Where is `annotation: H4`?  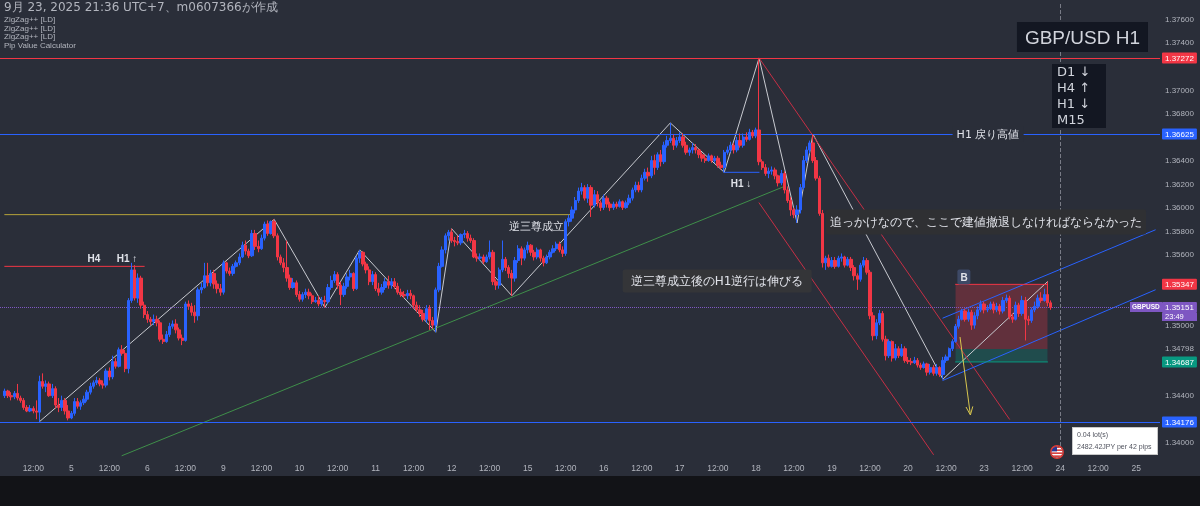 annotation: H4 is located at coordinates (94, 257).